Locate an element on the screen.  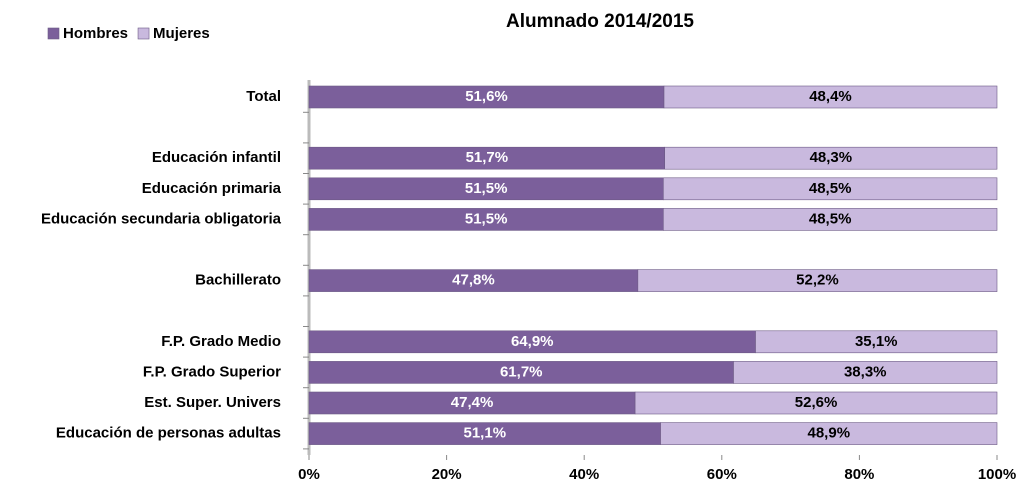
value-label: 52,2% is located at coordinates (817, 280).